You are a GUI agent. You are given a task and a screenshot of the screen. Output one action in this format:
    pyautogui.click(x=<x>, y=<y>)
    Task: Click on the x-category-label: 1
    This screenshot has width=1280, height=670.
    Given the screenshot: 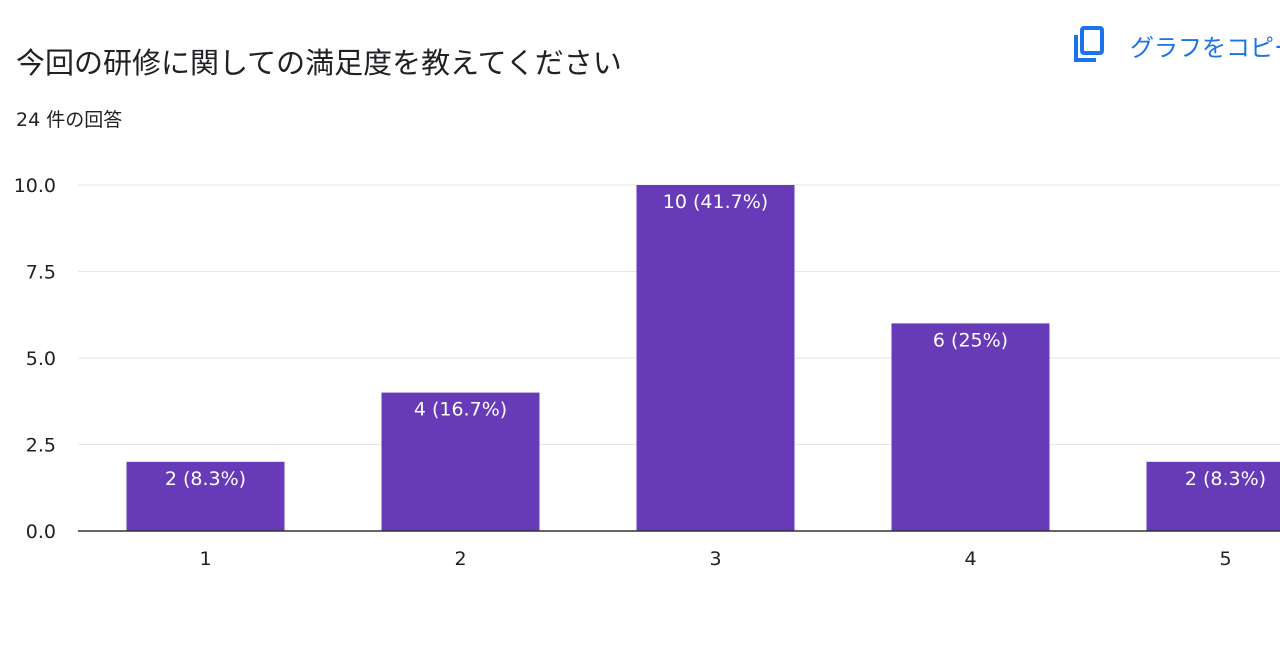 What is the action you would take?
    pyautogui.click(x=205, y=559)
    